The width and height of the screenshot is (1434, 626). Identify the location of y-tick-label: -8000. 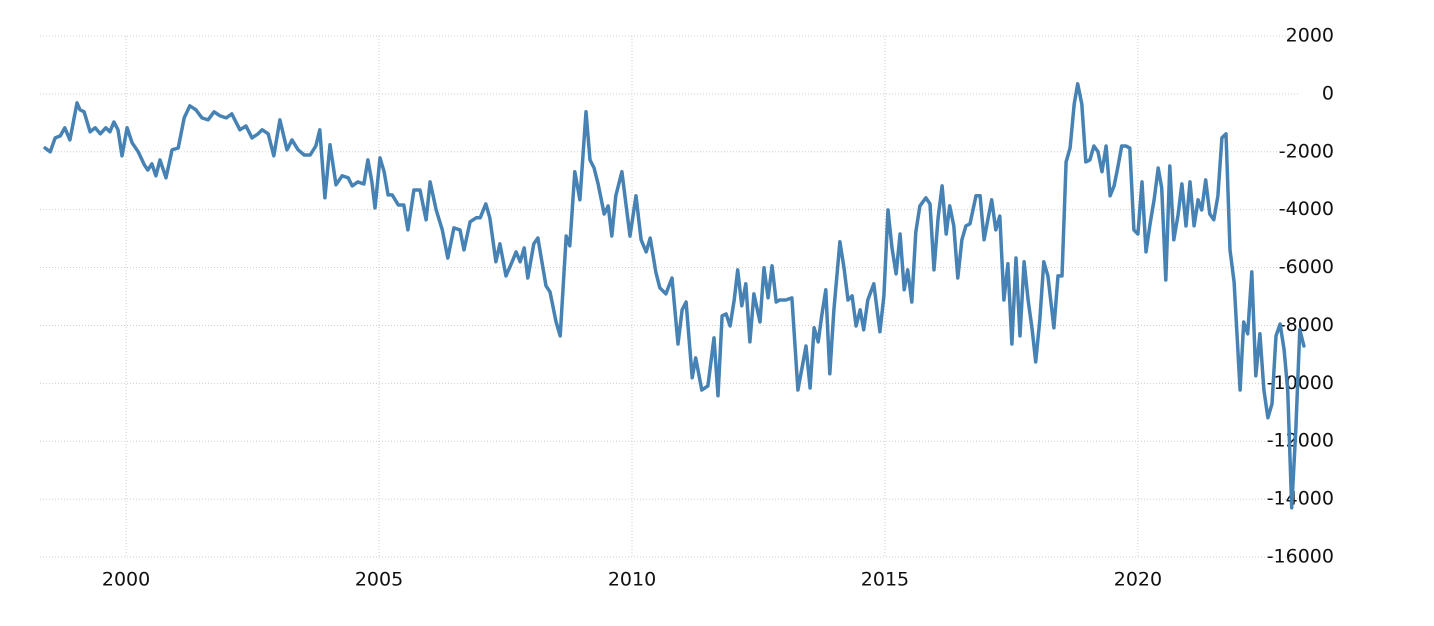
(1306, 325).